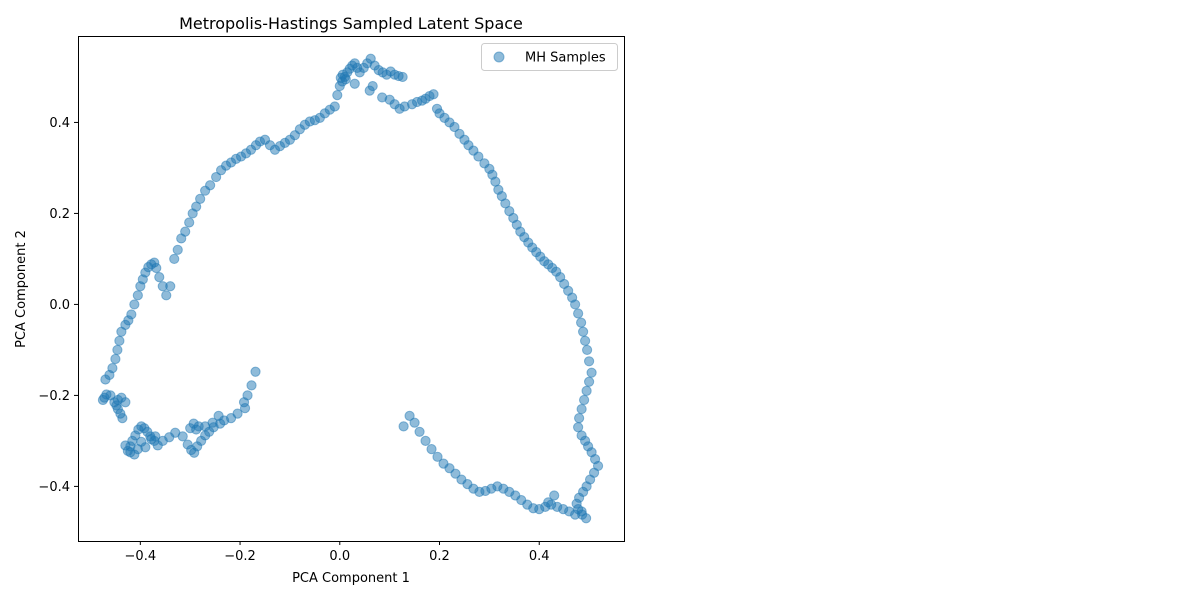 This screenshot has height=600, width=1200. Describe the element at coordinates (439, 556) in the screenshot. I see `x-tick-label: 0.2` at that location.